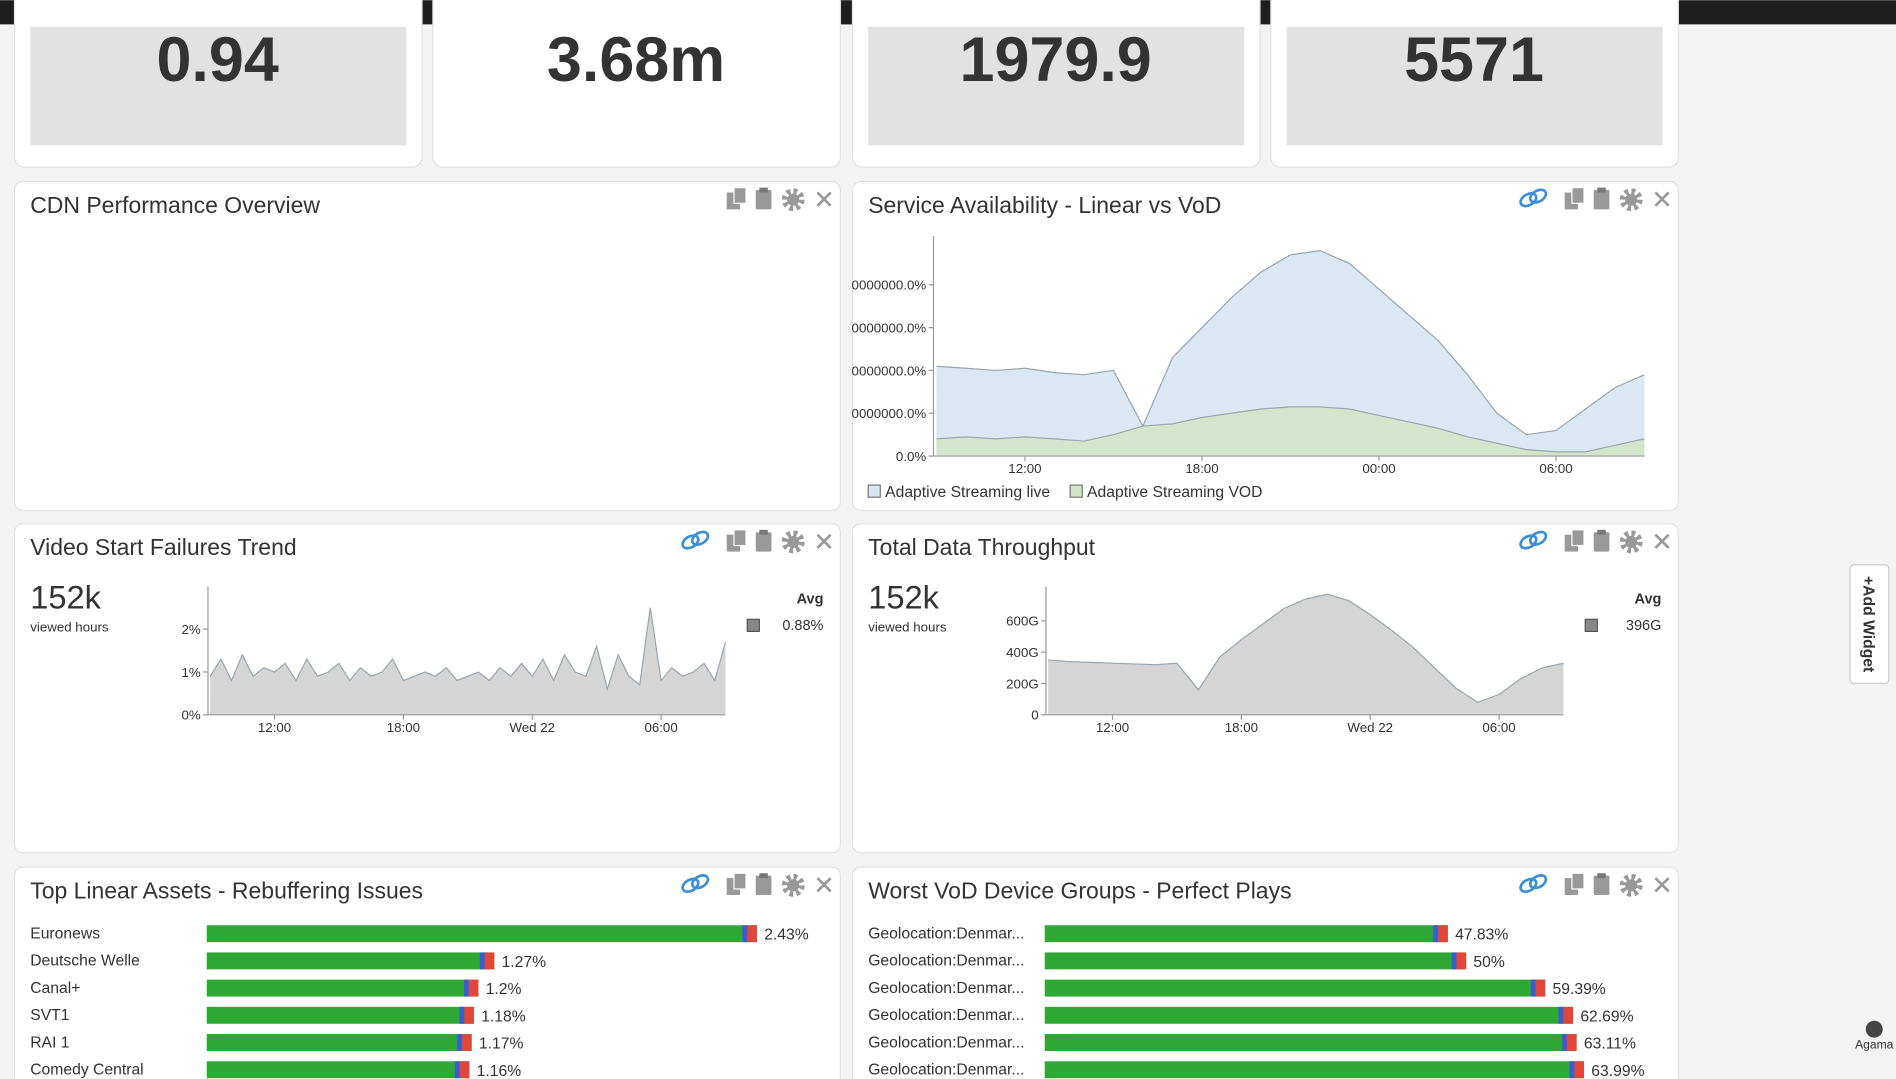 The image size is (1896, 1079). What do you see at coordinates (163, 547) in the screenshot?
I see `widget-title: Video Start Failures Trend` at bounding box center [163, 547].